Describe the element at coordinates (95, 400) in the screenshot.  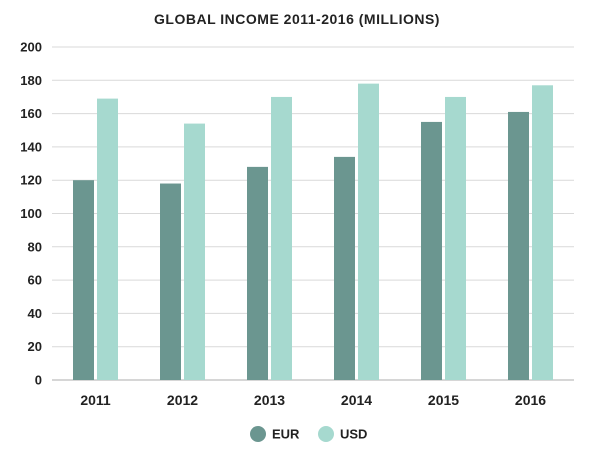
I see `x-tick-label: 2011` at that location.